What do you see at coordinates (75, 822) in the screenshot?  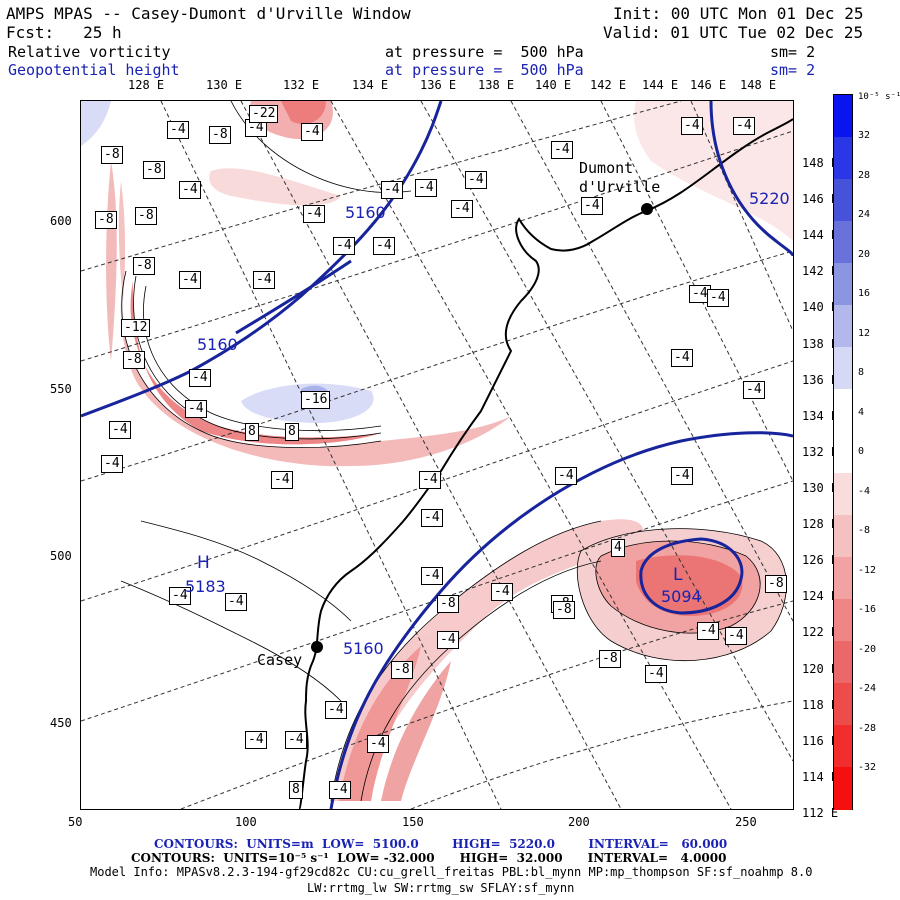 I see `x-tick-label: 50` at bounding box center [75, 822].